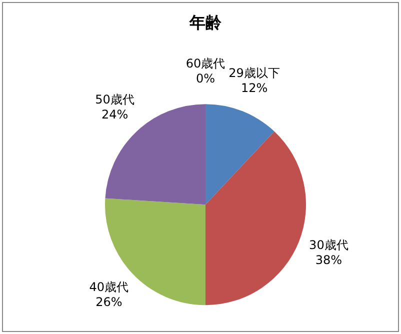 The width and height of the screenshot is (401, 334). I want to click on data-label: 24%, so click(114, 115).